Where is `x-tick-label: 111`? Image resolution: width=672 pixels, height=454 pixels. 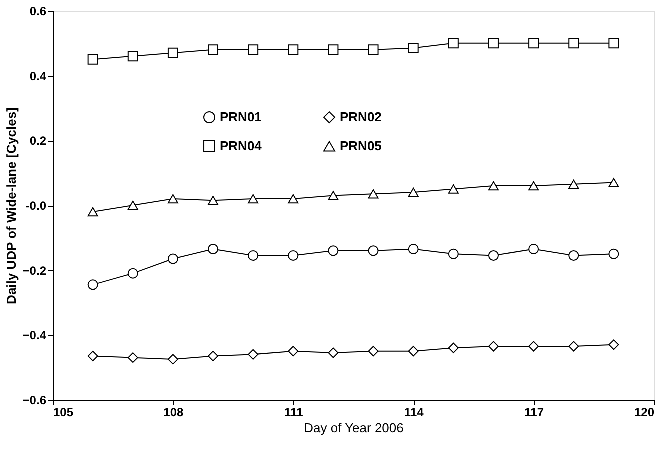 x-tick-label: 111 is located at coordinates (294, 413).